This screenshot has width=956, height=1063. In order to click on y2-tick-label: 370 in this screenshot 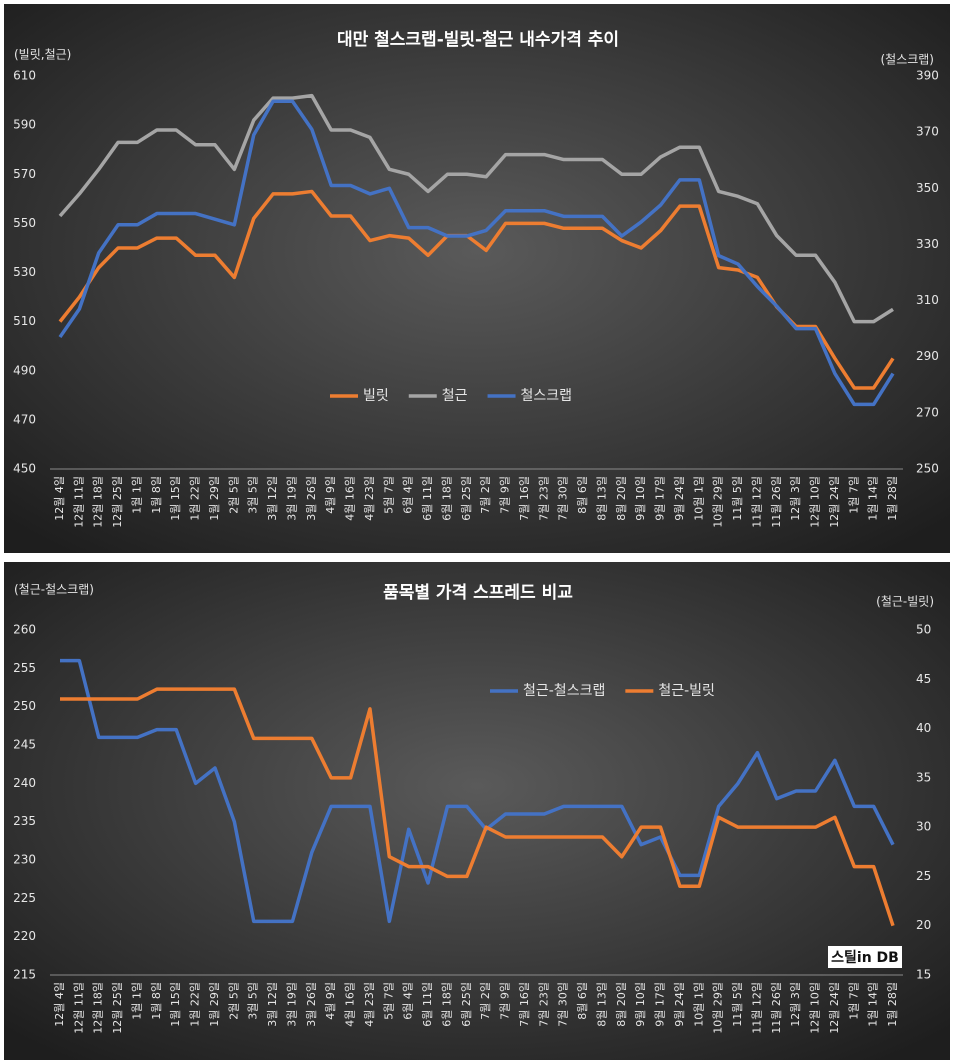, I will do `click(927, 132)`.